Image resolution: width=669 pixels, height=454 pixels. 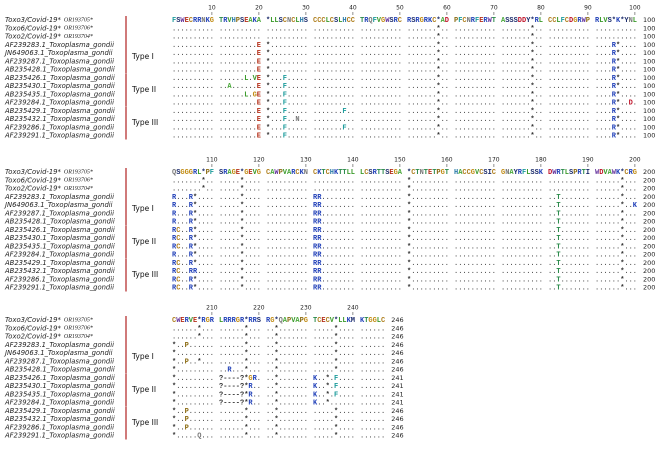 I want to click on sequence-chunk: *...F..N.., so click(x=287, y=120).